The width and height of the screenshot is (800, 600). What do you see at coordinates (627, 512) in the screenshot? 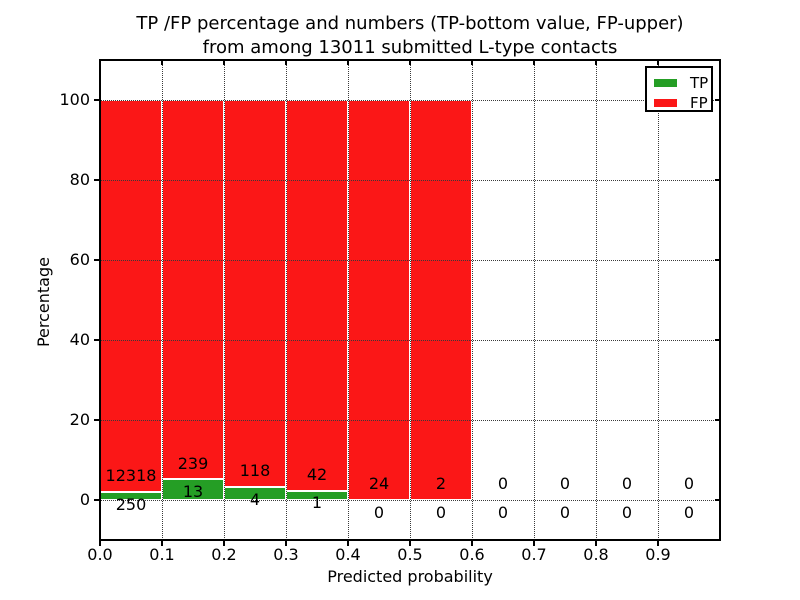
I see `label-tp-count-8: 0` at bounding box center [627, 512].